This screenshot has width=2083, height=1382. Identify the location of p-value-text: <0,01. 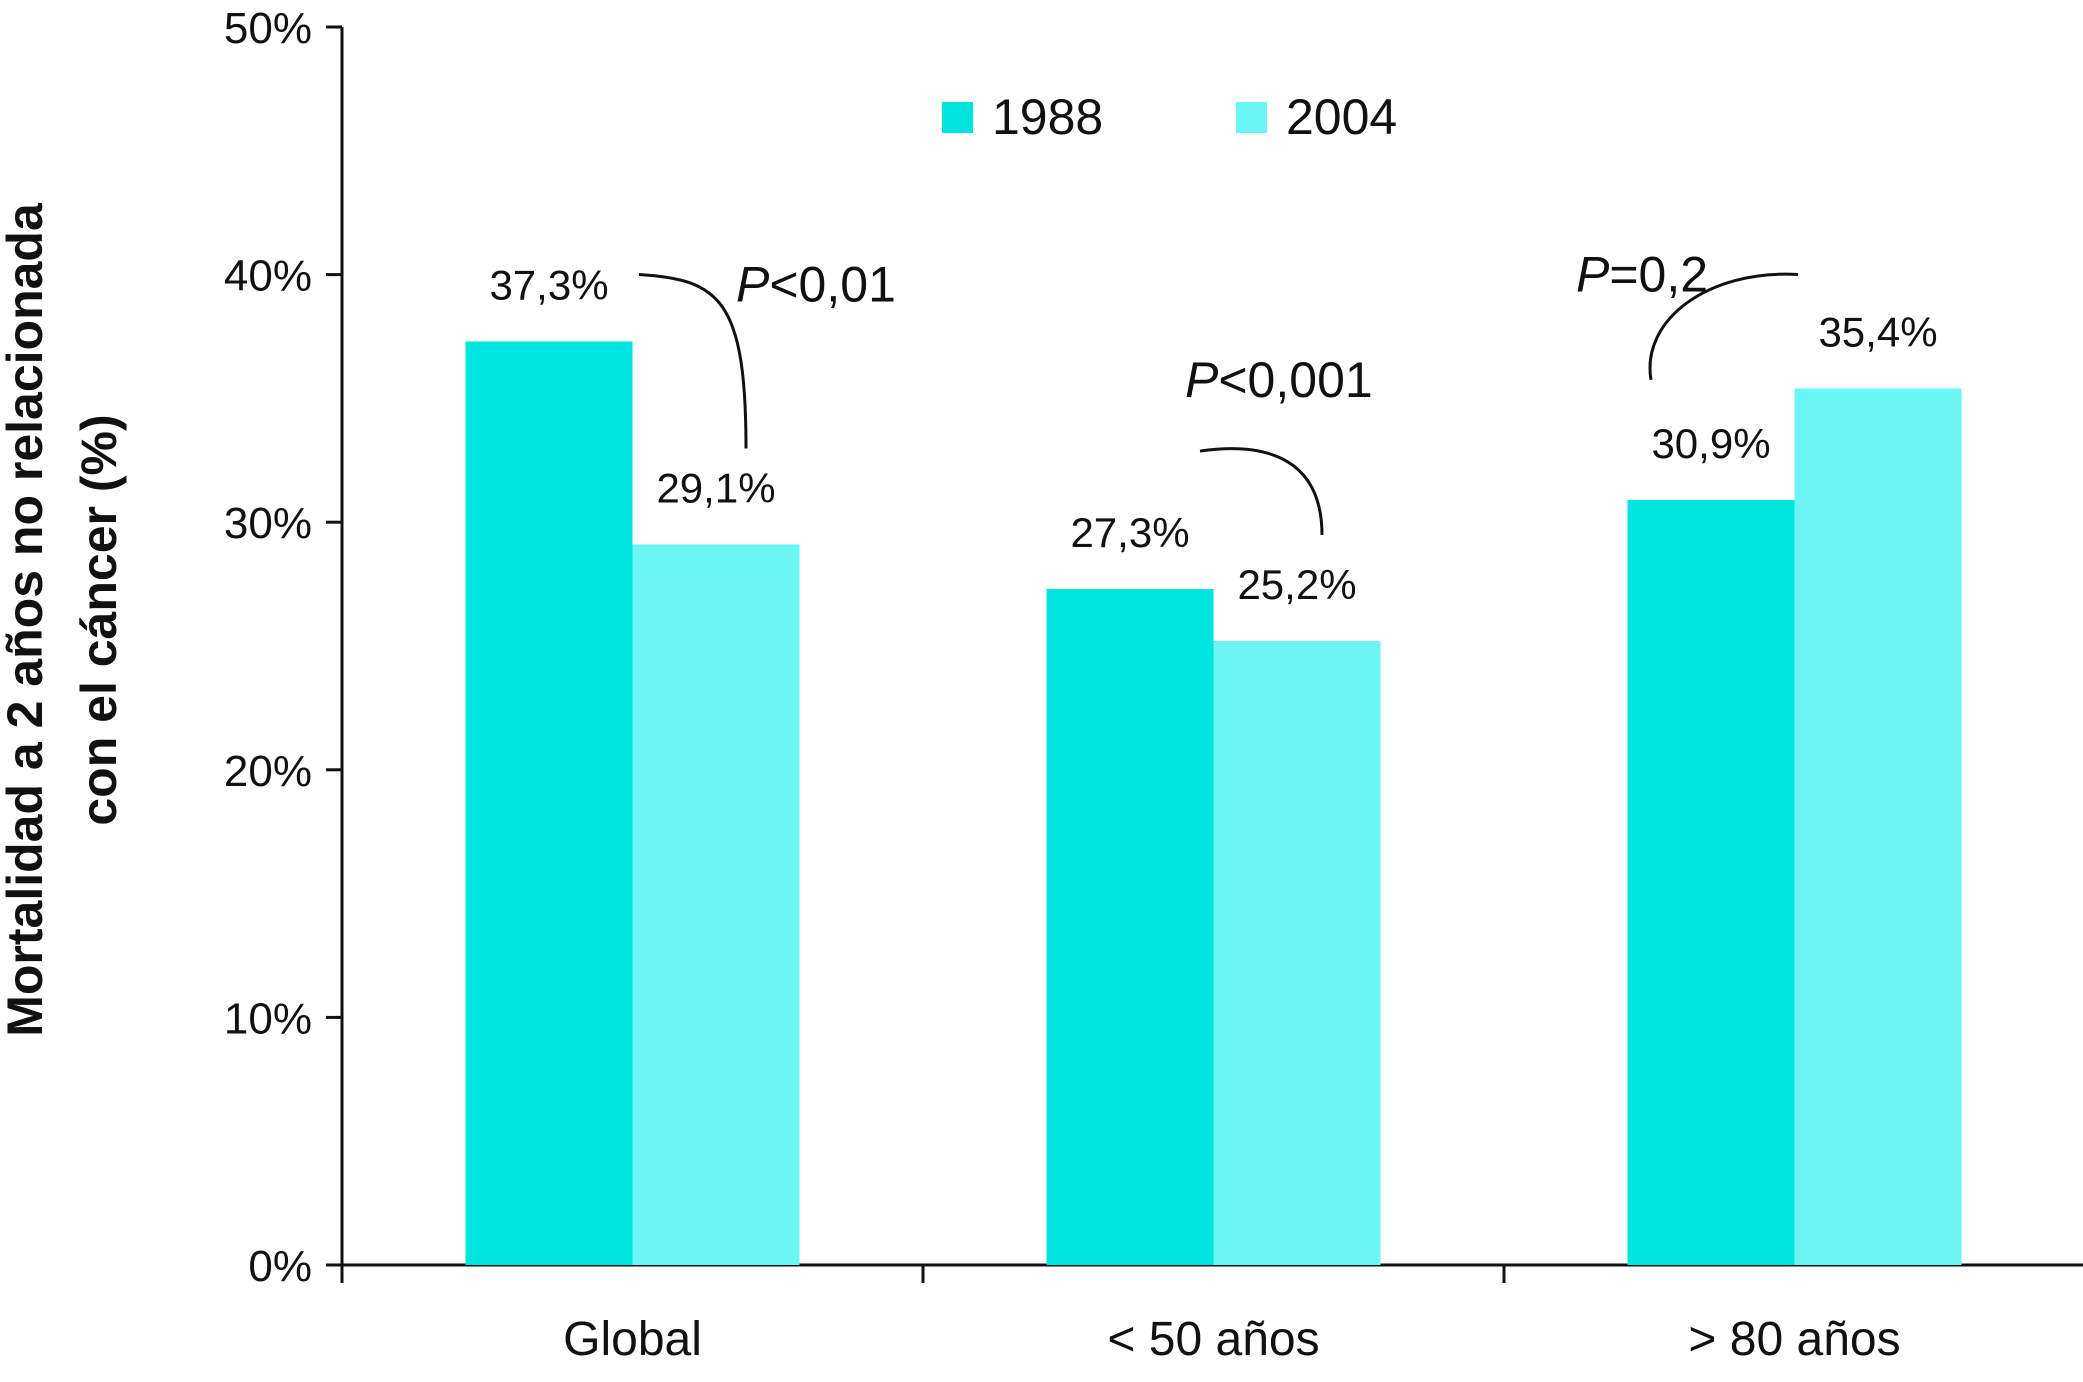
(832, 284).